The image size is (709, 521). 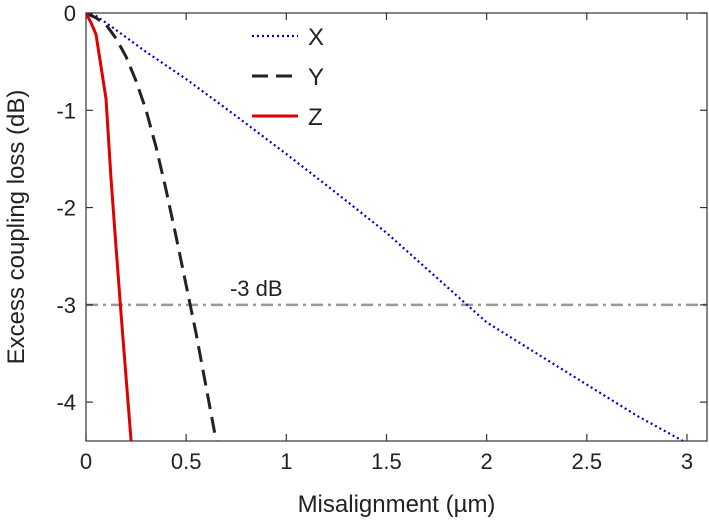 What do you see at coordinates (487, 461) in the screenshot?
I see `x-tick-label: 2` at bounding box center [487, 461].